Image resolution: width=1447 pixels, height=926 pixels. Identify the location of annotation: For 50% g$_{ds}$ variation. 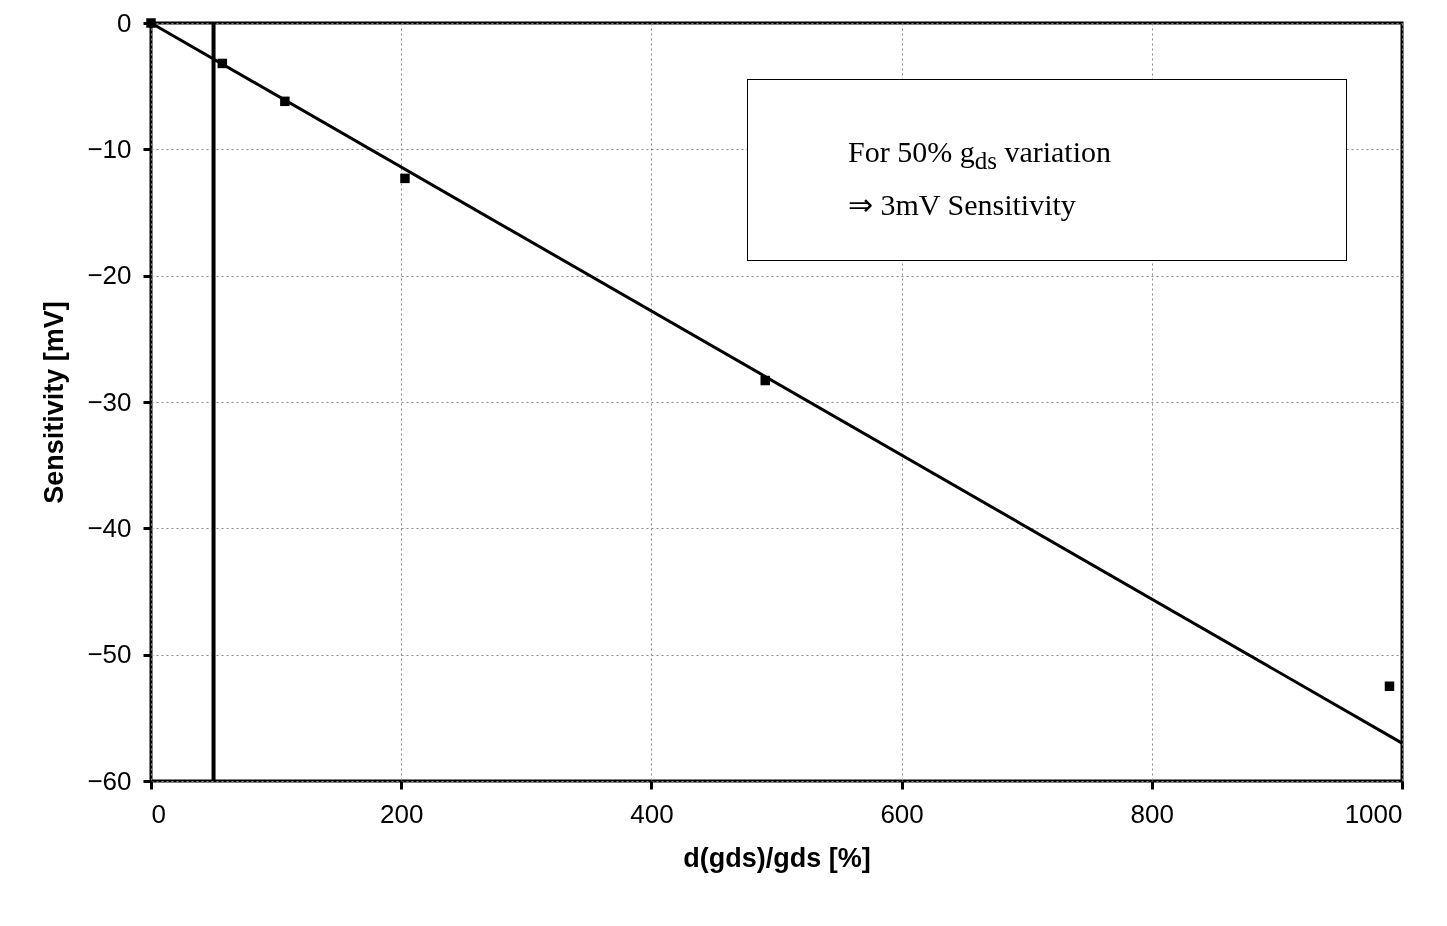
(980, 155).